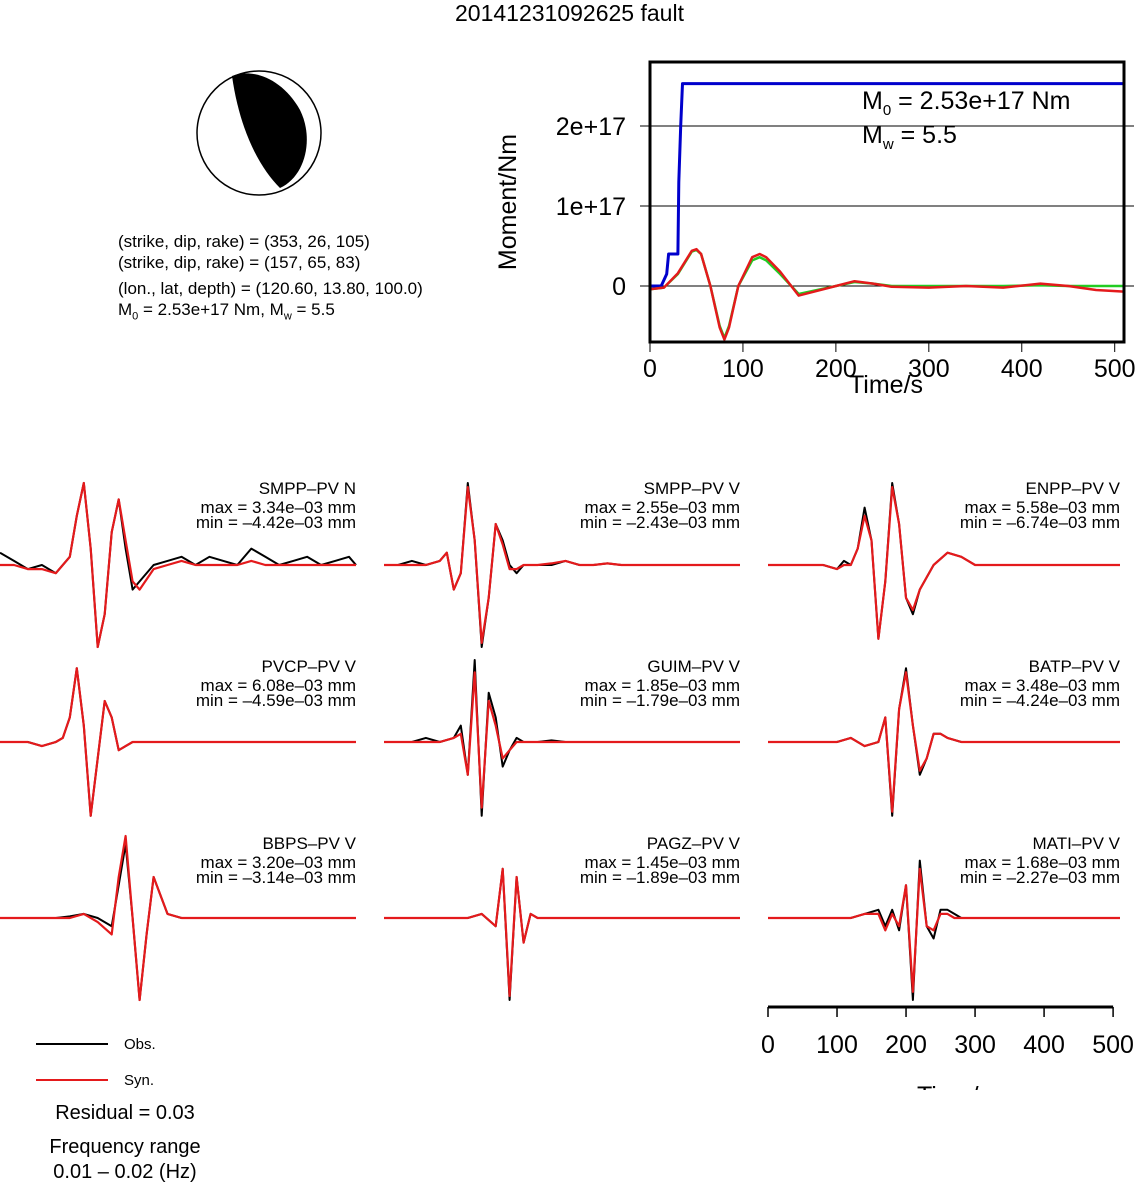  I want to click on moment-mw-annotation: Mw = 5.5, so click(909, 137).